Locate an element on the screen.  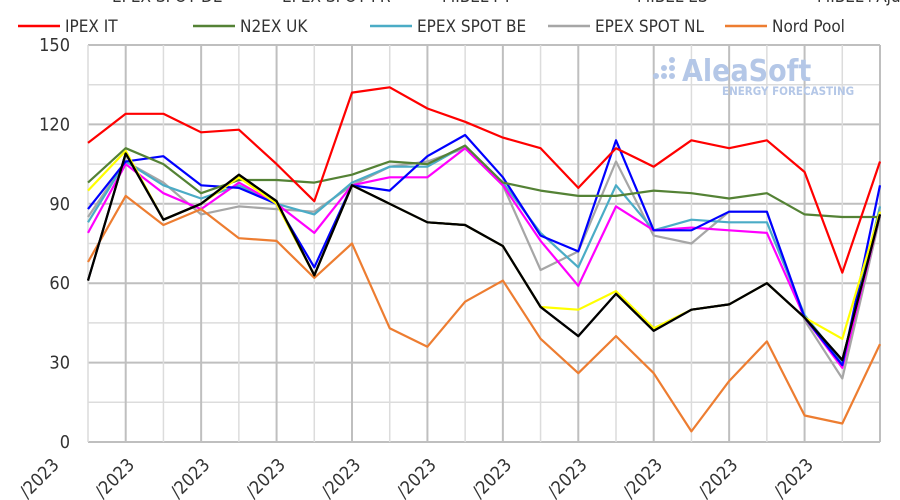
legend-label: MIBEL+Ajuste is located at coordinates (858, 3).